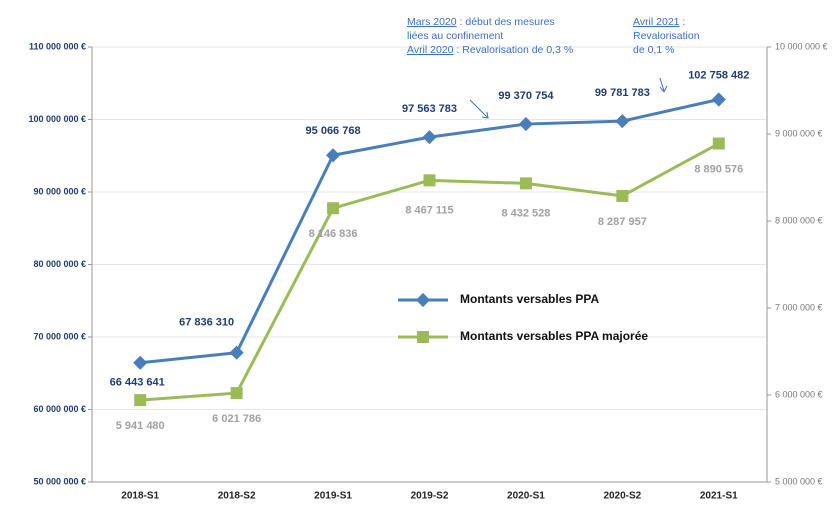 The height and width of the screenshot is (510, 834). I want to click on y2-tick-label: 9 000 000 €, so click(799, 133).